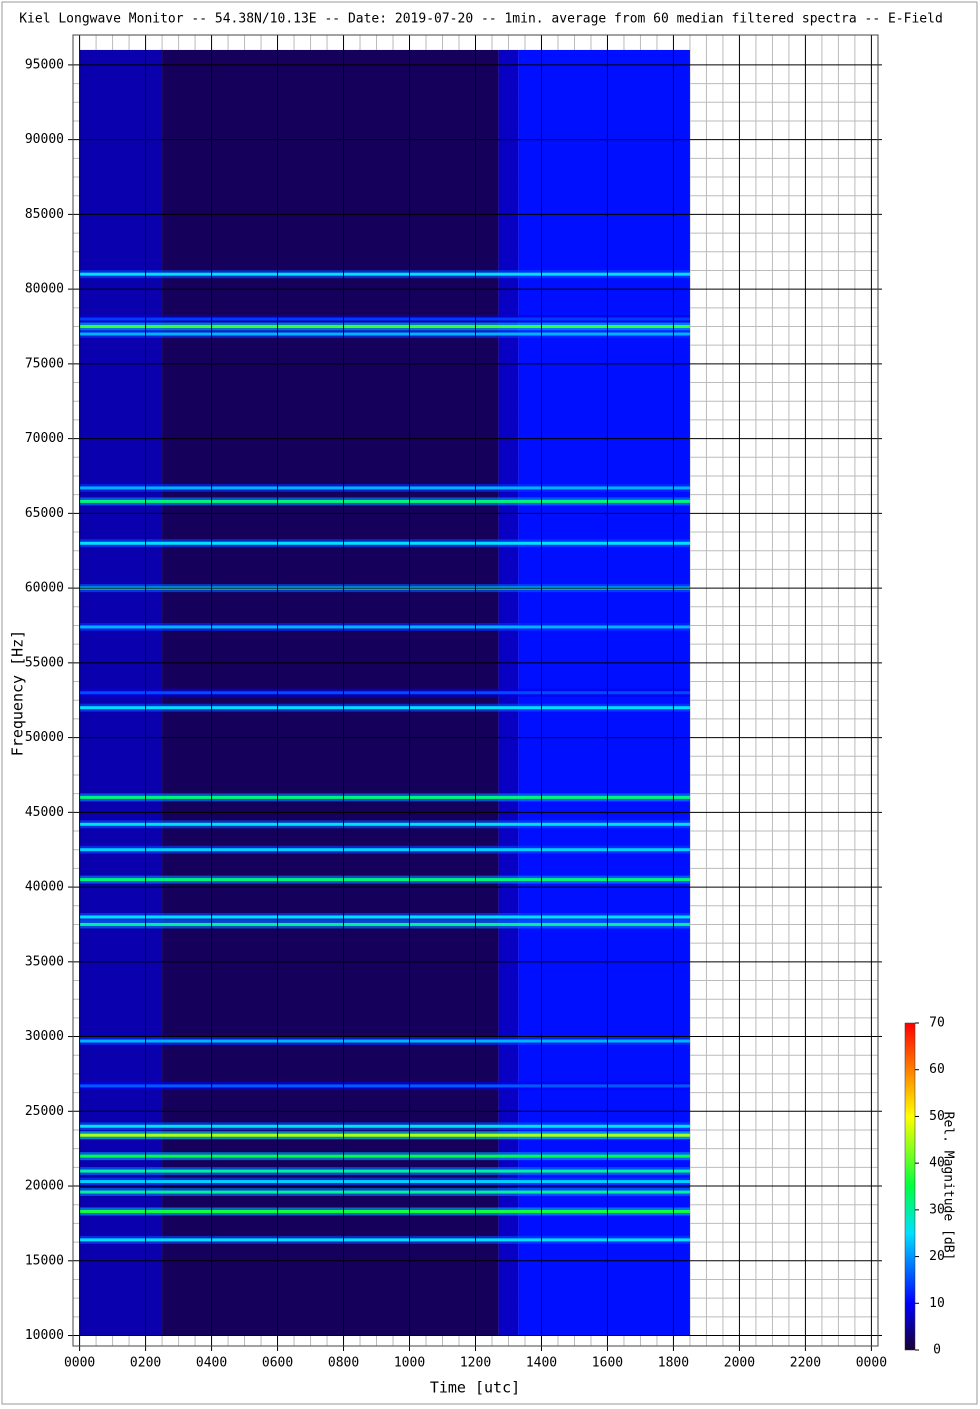 This screenshot has width=980, height=1409. I want to click on x-tick-label: 2200, so click(805, 1363).